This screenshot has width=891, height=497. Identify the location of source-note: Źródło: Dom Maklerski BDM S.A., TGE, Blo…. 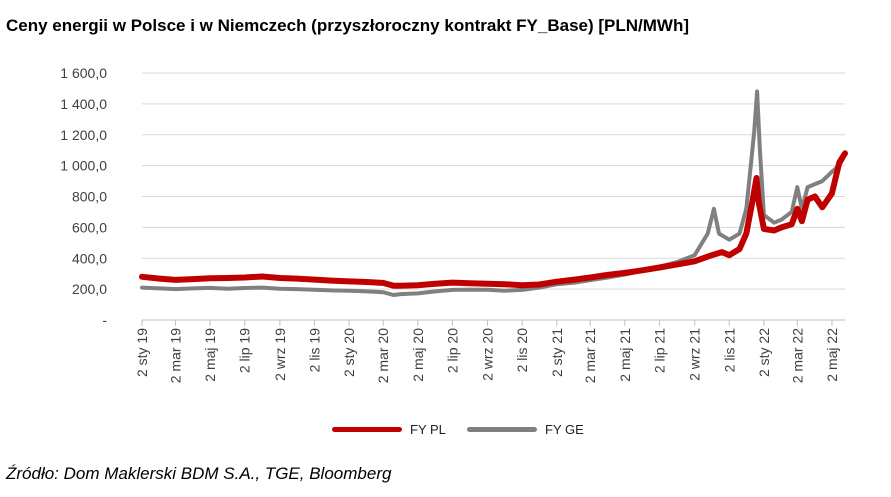
(199, 473).